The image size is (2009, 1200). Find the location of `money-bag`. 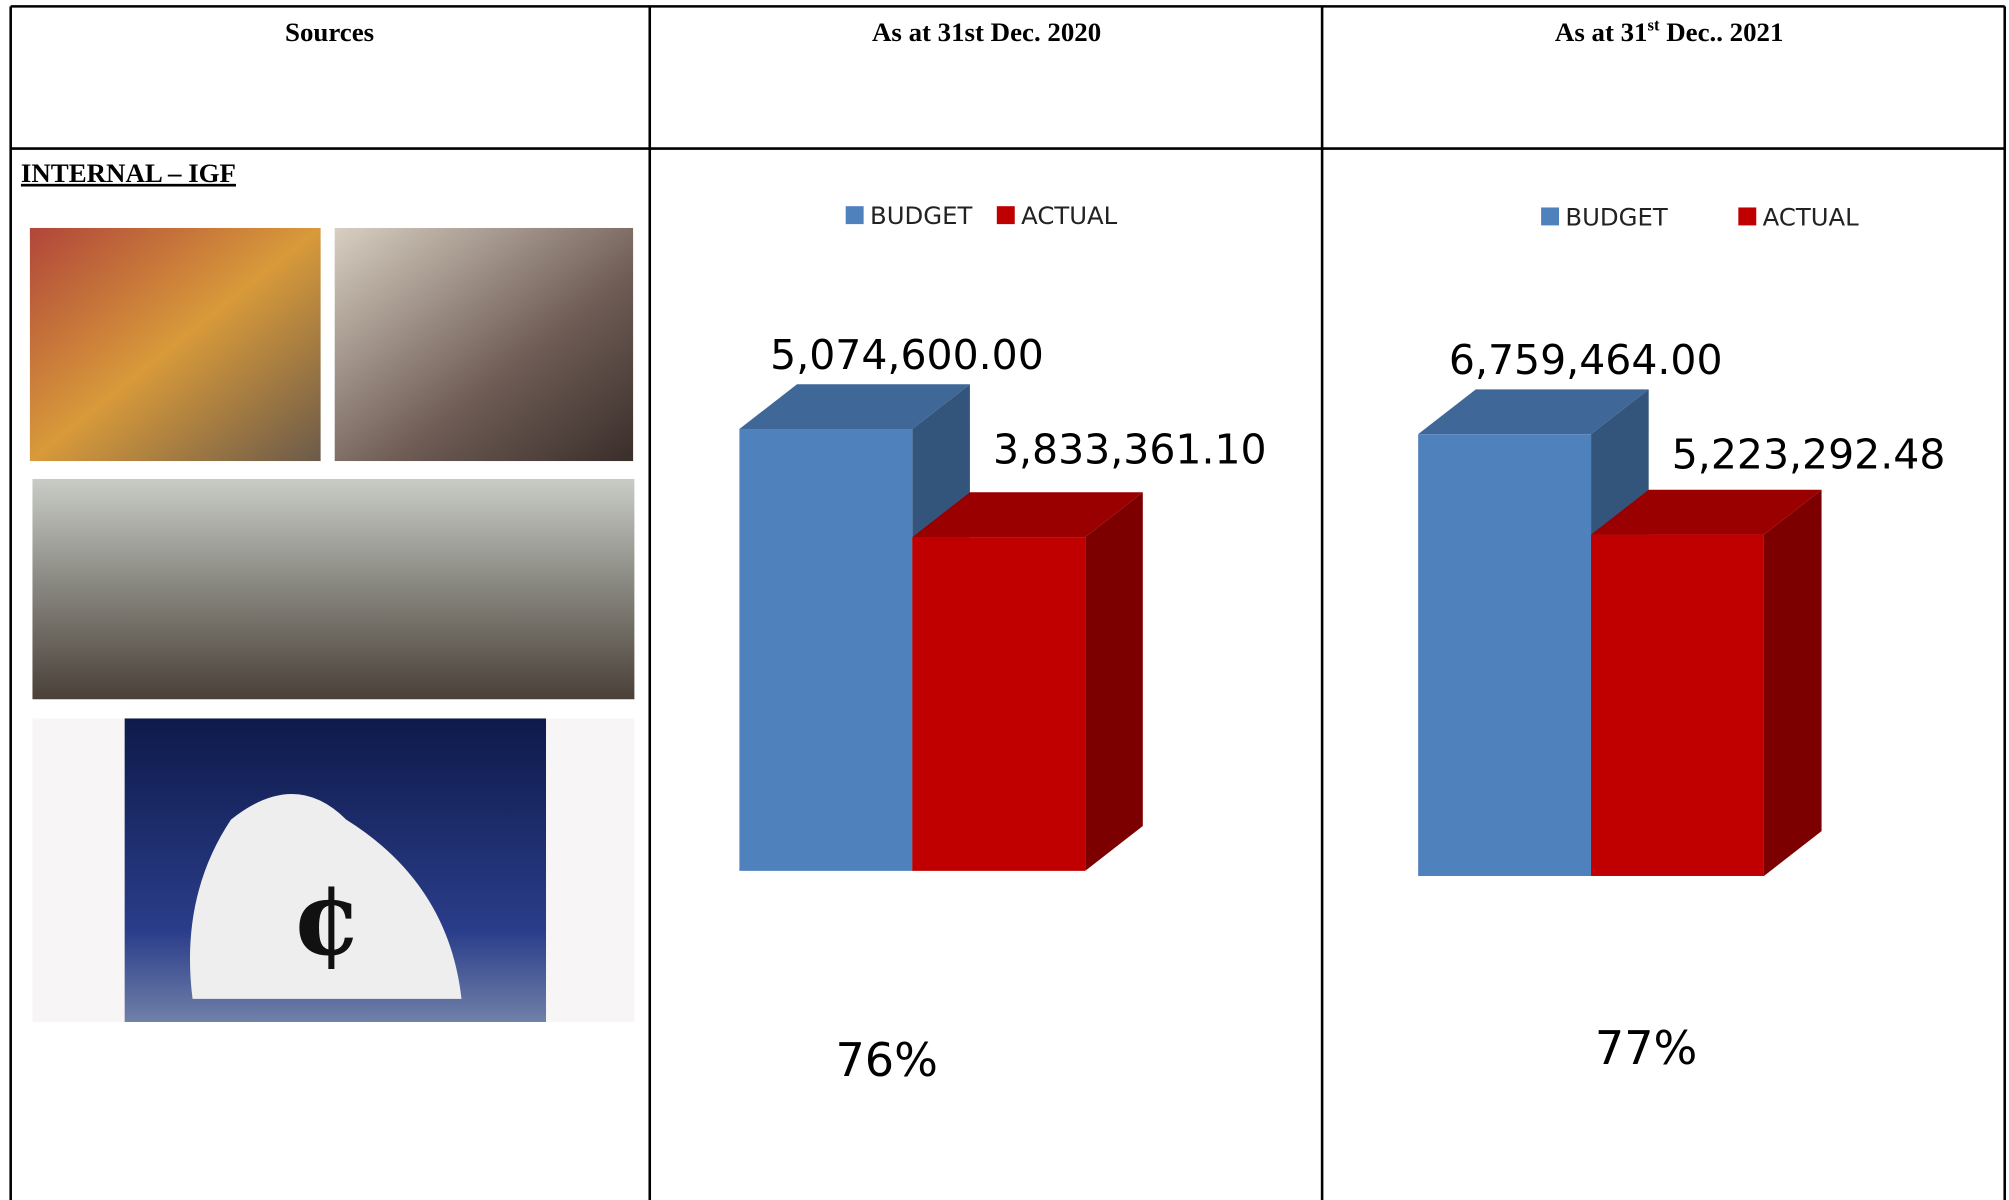

money-bag is located at coordinates (325, 896).